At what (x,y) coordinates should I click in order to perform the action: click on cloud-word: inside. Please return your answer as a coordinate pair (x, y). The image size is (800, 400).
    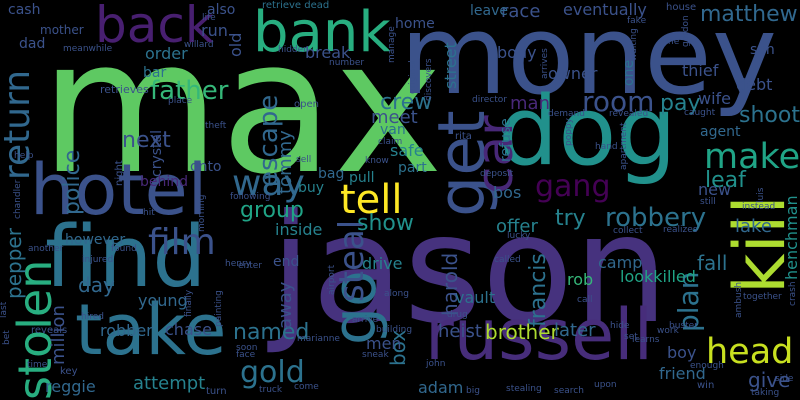
    Looking at the image, I should click on (299, 229).